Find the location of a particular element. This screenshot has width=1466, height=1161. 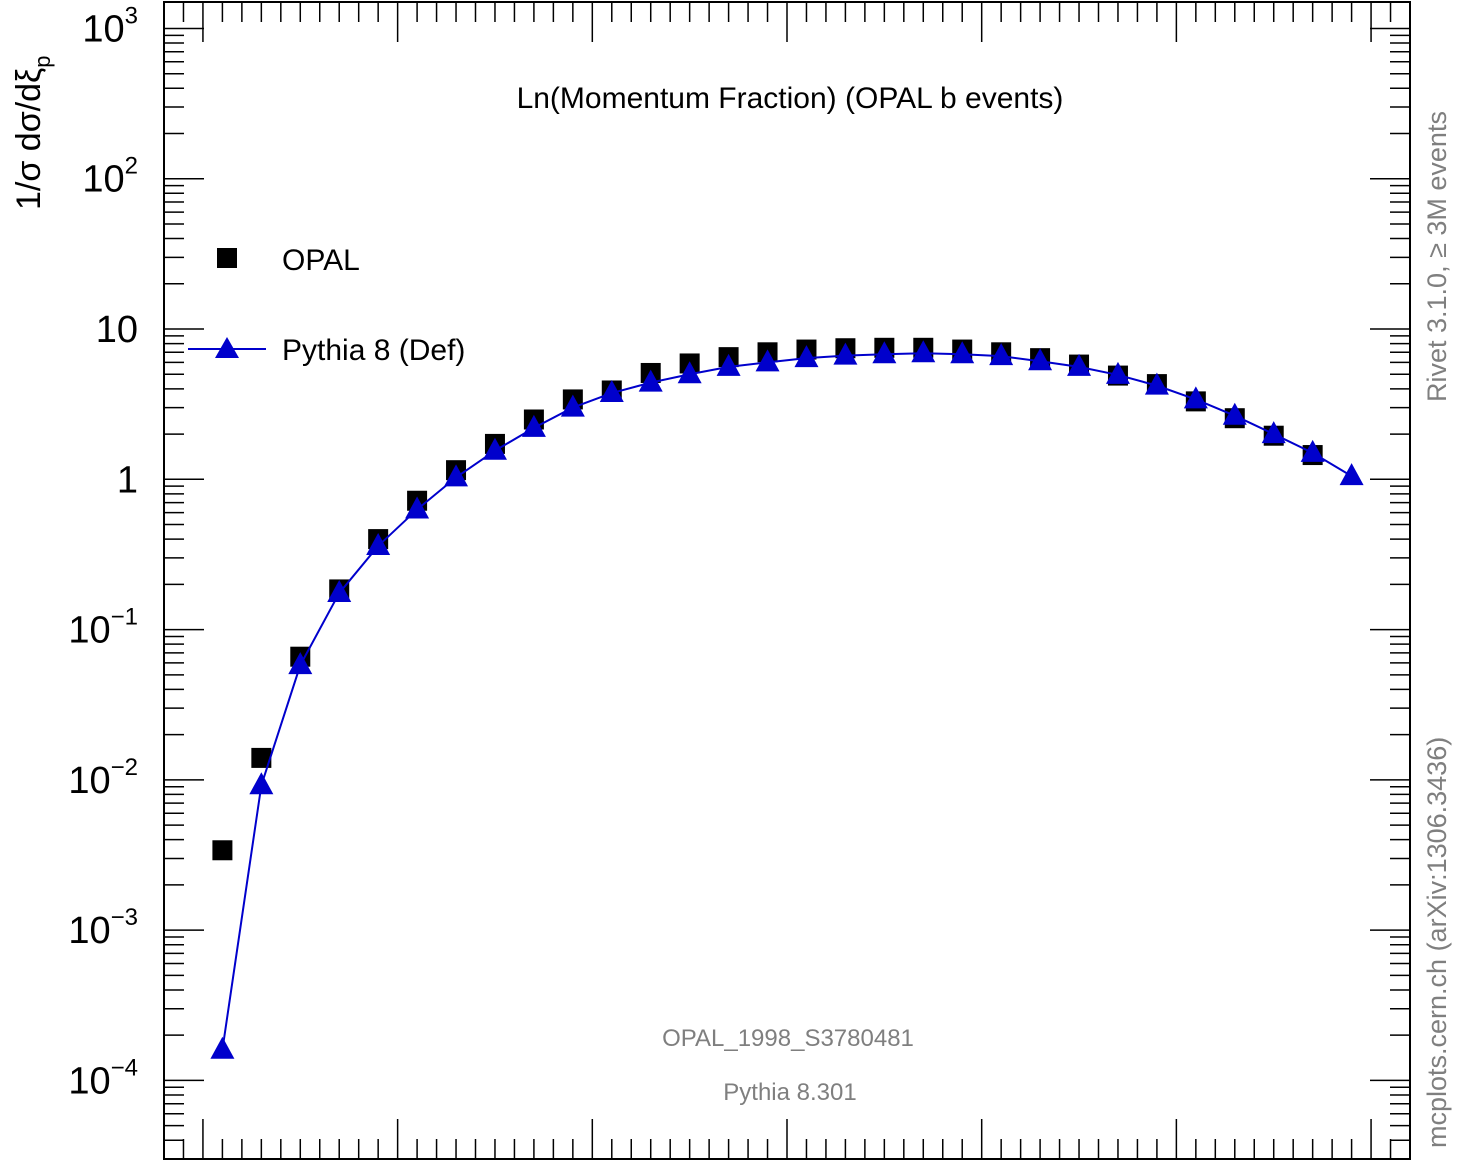

y-tick-label-exponent: 3 is located at coordinates (131, 15).